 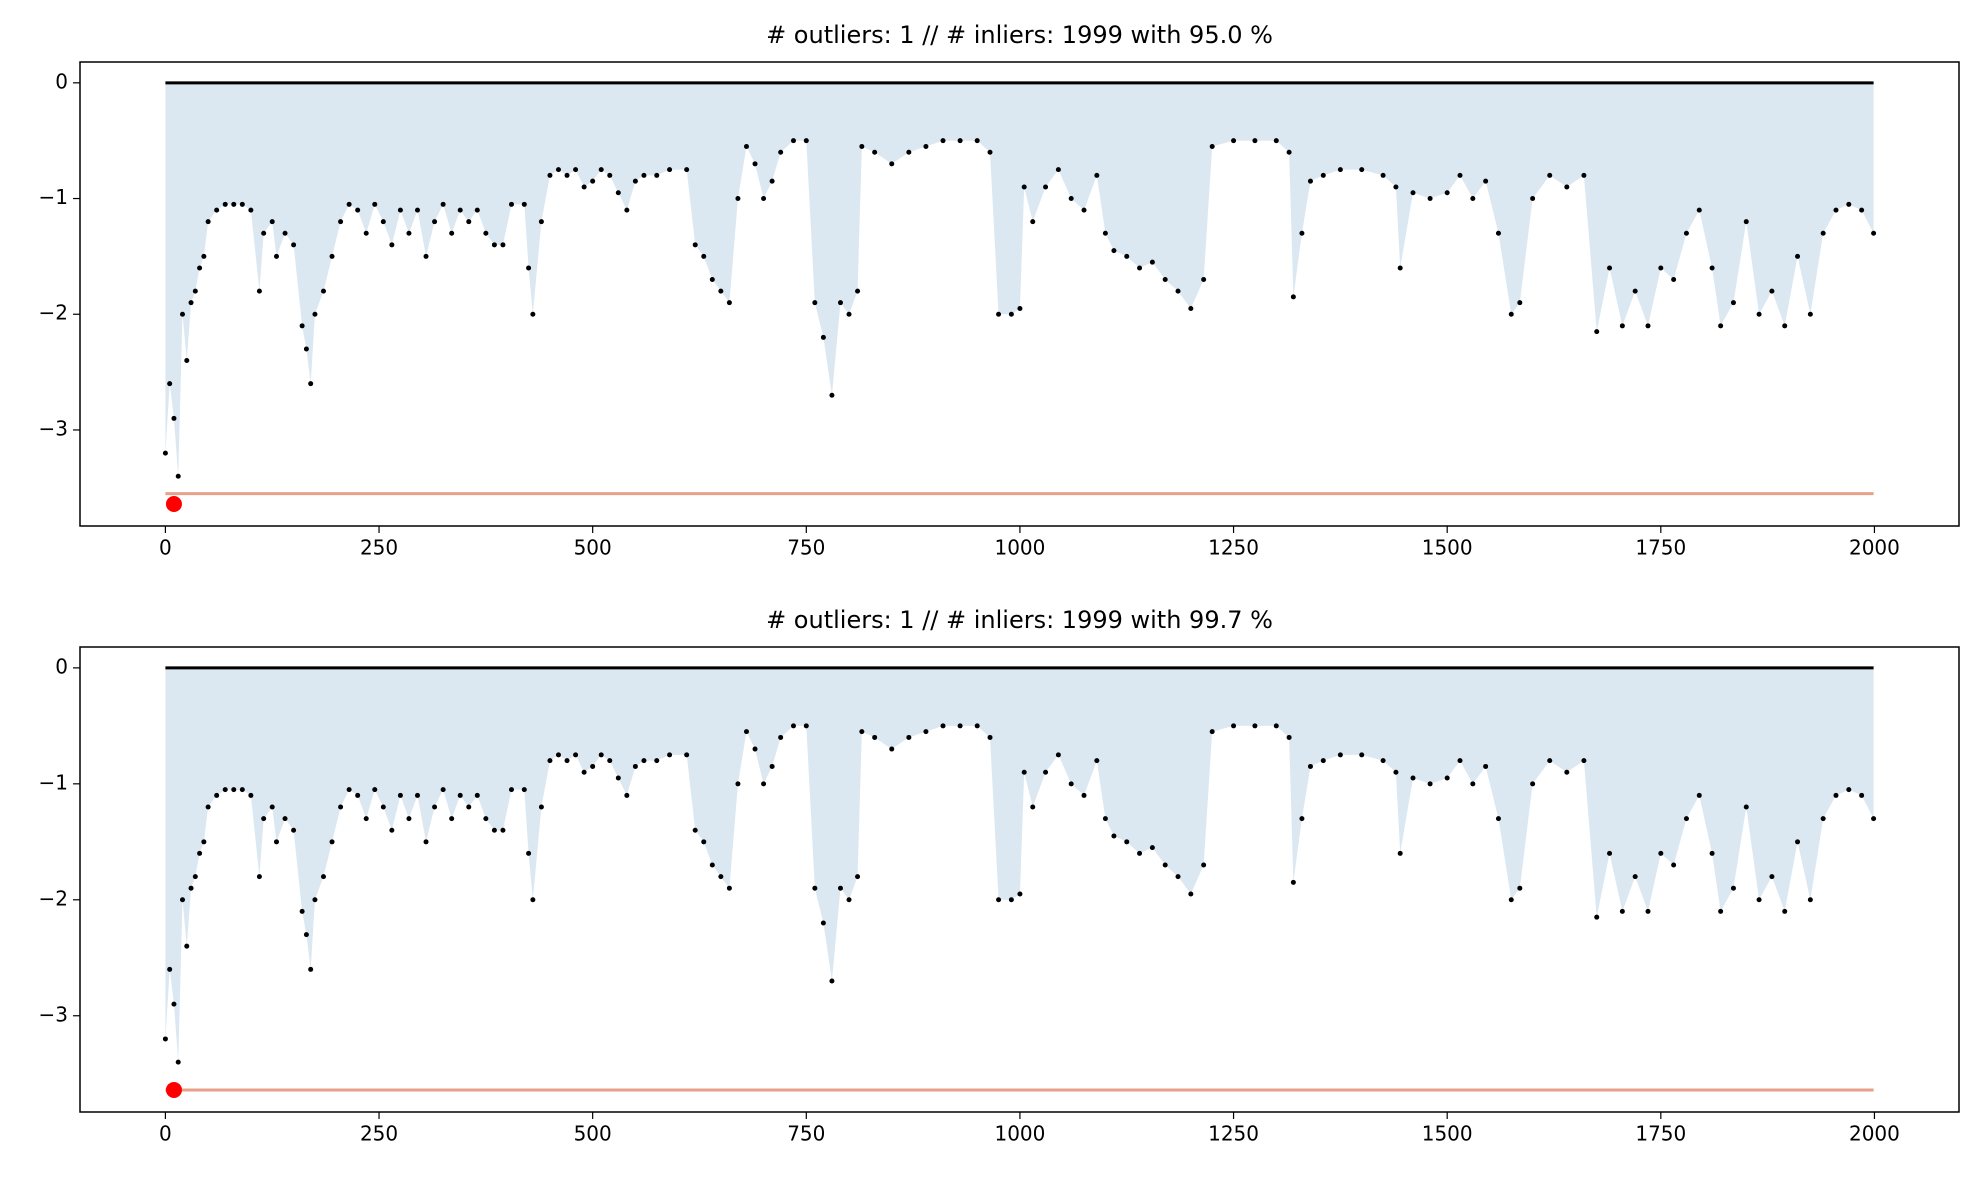 I want to click on y-tick-label: −1, so click(x=53, y=782).